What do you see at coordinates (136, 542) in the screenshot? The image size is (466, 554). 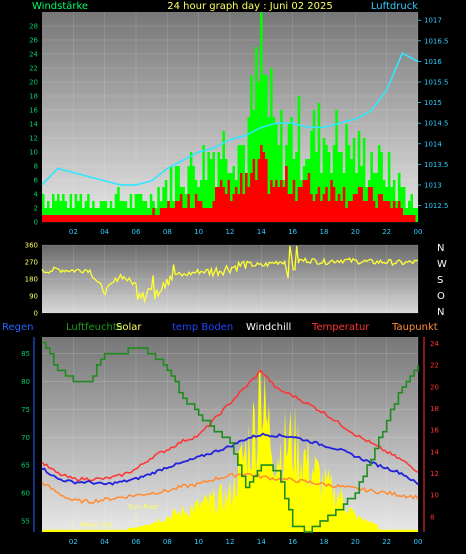 I see `lower-hour-tick-label: 06` at bounding box center [136, 542].